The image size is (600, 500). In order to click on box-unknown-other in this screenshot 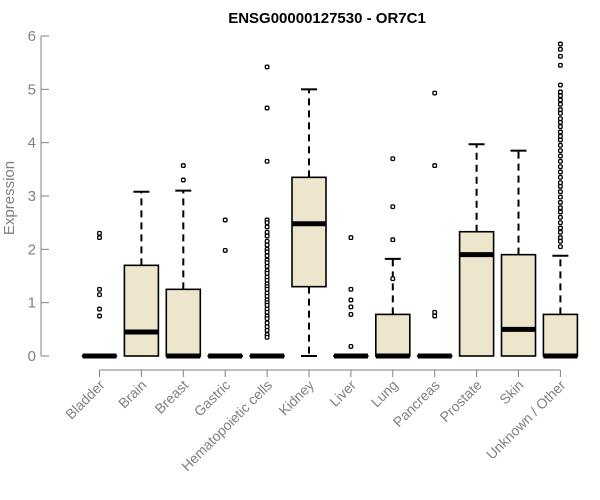, I will do `click(560, 200)`.